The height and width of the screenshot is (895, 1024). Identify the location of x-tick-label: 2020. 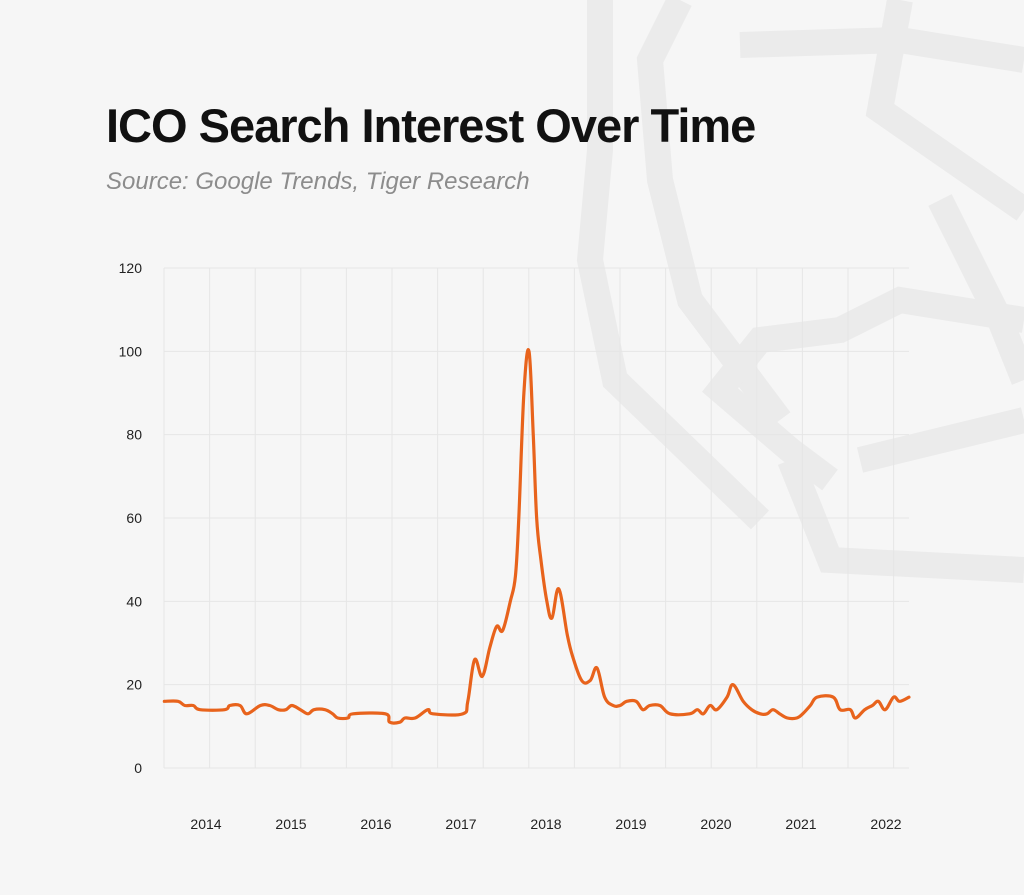
(715, 824).